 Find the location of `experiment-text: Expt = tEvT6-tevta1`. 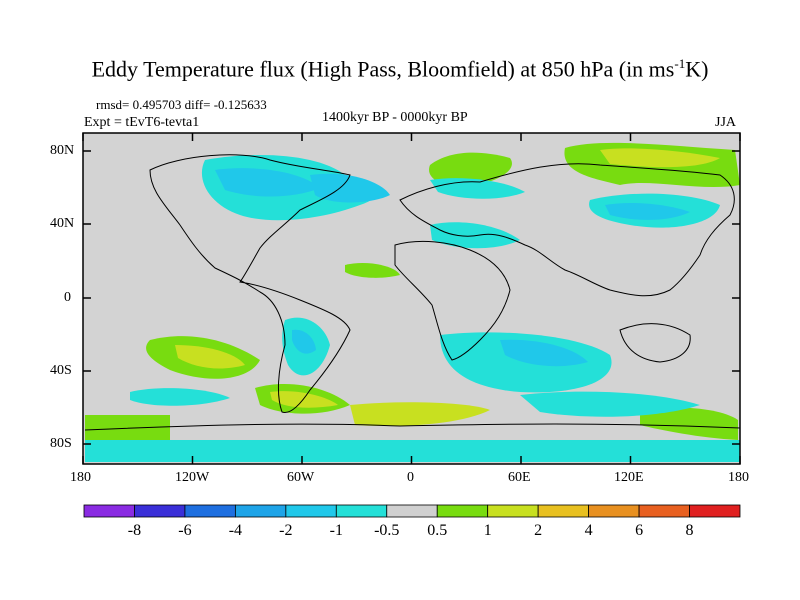

experiment-text: Expt = tEvT6-tevta1 is located at coordinates (142, 122).